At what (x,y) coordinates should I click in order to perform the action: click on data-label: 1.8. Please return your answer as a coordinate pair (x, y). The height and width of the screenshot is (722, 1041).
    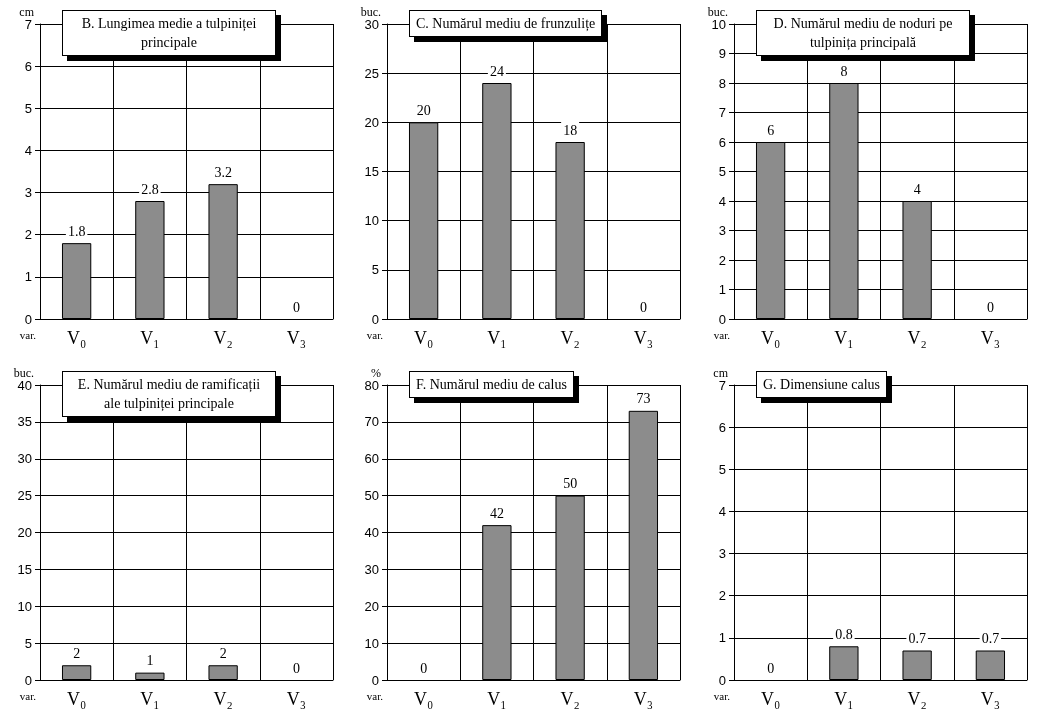
    Looking at the image, I should click on (76, 231).